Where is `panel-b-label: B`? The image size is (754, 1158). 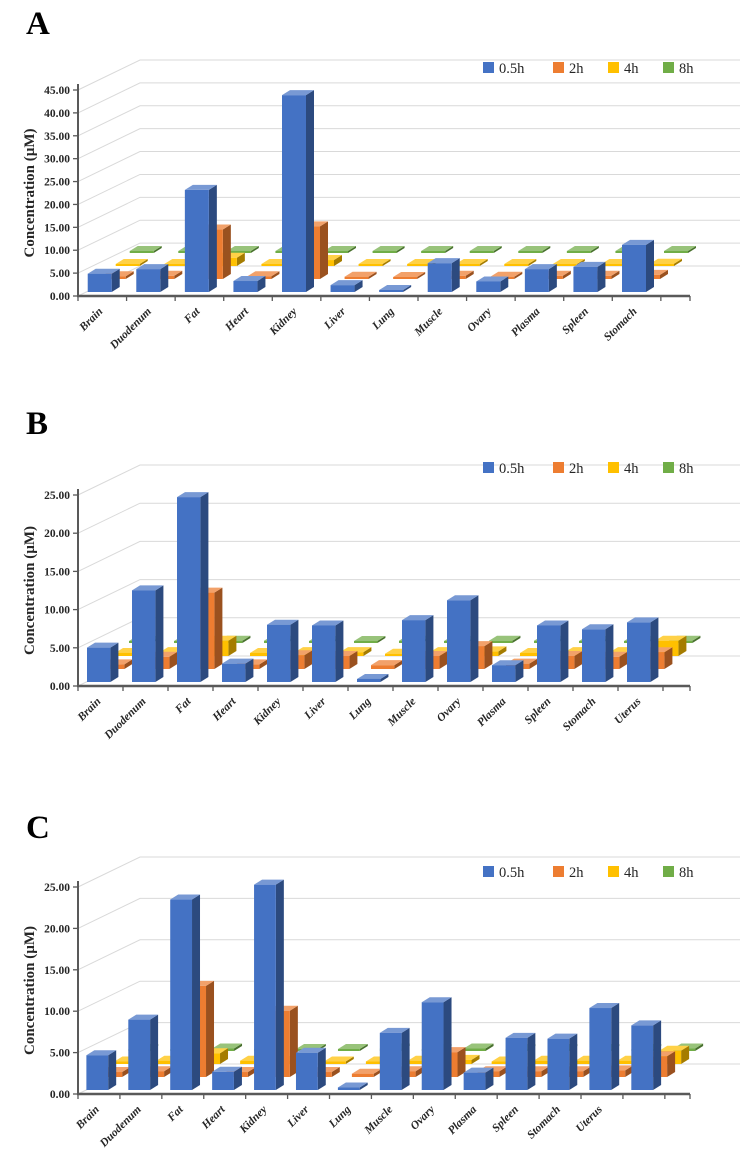 panel-b-label: B is located at coordinates (37, 424).